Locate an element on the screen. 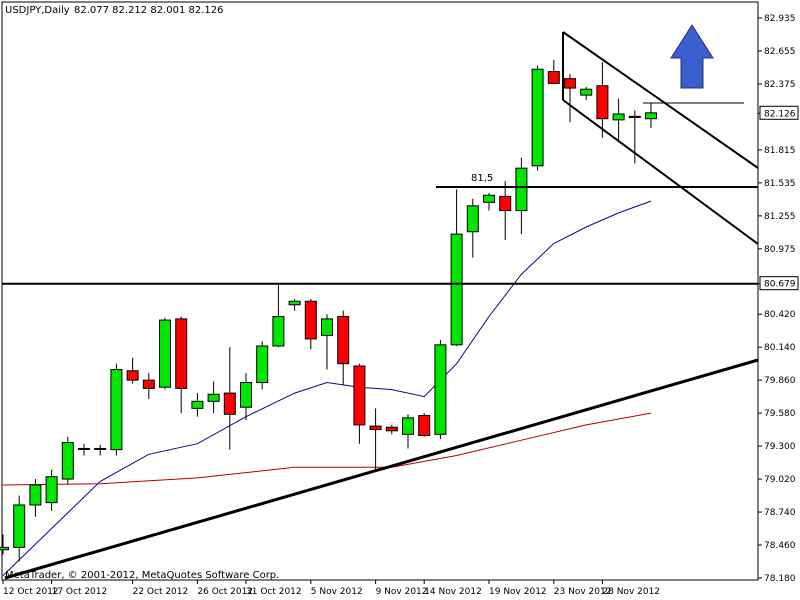 The height and width of the screenshot is (600, 800). price-highlight-box is located at coordinates (779, 112).